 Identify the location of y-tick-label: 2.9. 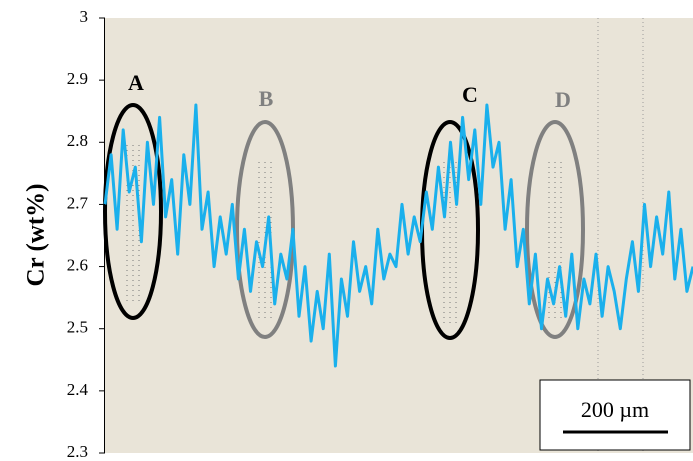
(77, 78).